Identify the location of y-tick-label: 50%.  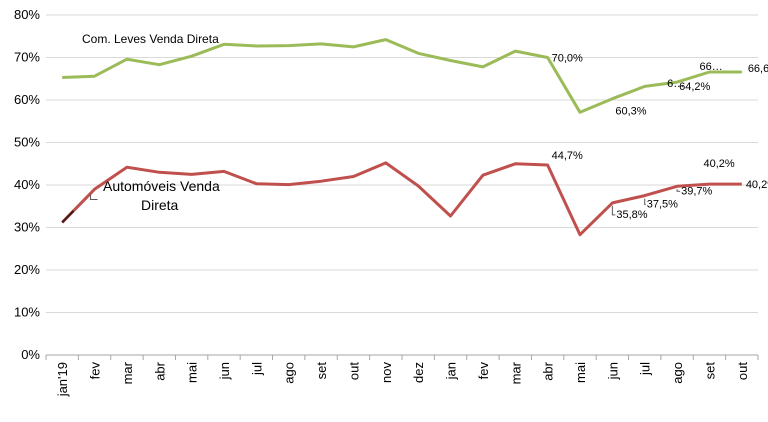
(27, 142).